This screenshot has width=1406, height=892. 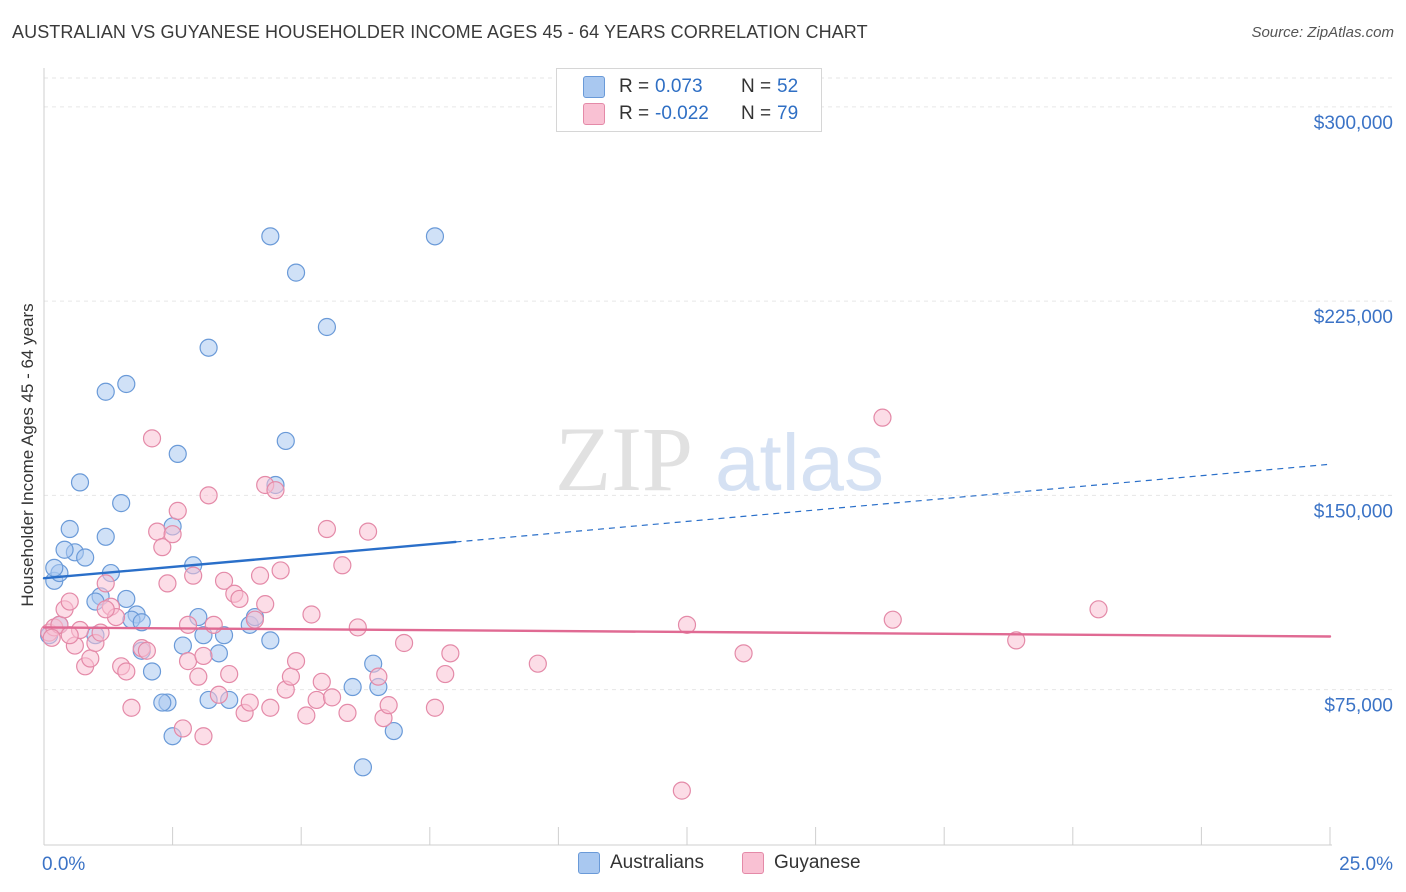 What do you see at coordinates (1353, 317) in the screenshot?
I see `y-tick-label: $225,000` at bounding box center [1353, 317].